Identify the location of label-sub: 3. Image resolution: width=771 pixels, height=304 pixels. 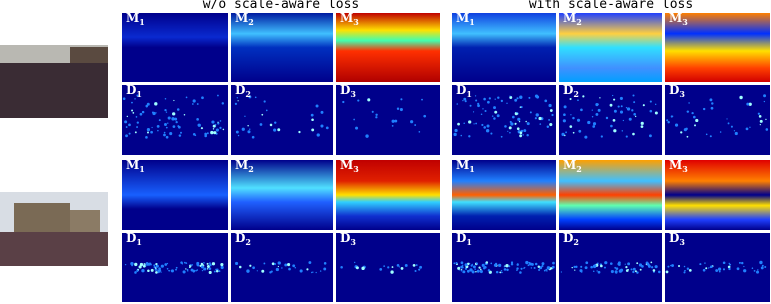
(353, 242).